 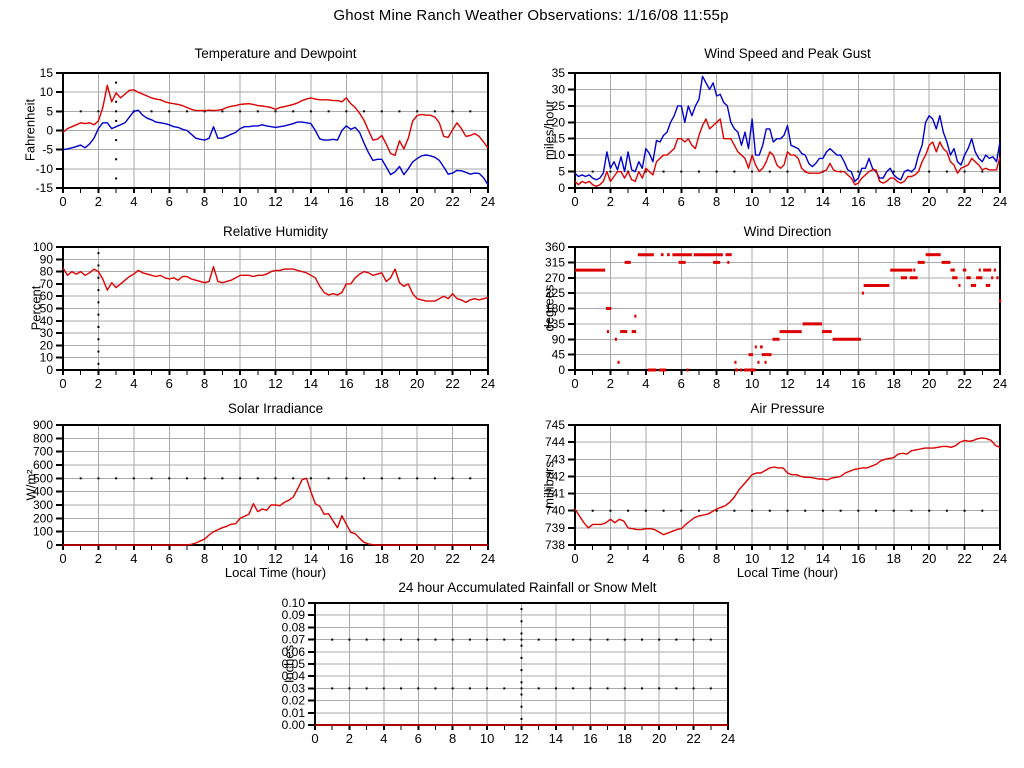 I want to click on svg-text: 40, so click(x=47, y=321).